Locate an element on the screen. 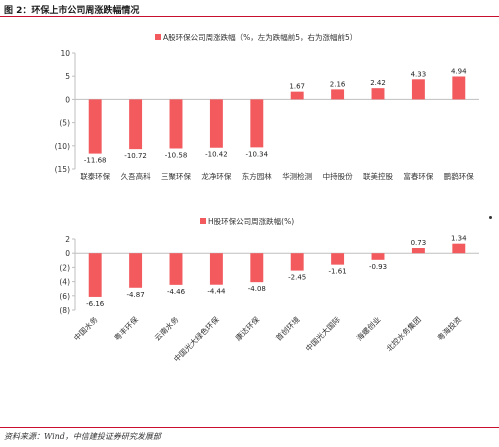  y-tick-label: (15) is located at coordinates (62, 169).